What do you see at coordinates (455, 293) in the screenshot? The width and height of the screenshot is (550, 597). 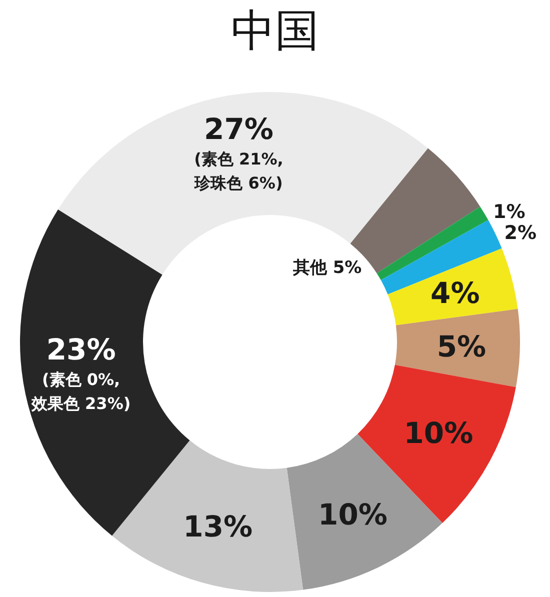 I see `data-label: 4%` at bounding box center [455, 293].